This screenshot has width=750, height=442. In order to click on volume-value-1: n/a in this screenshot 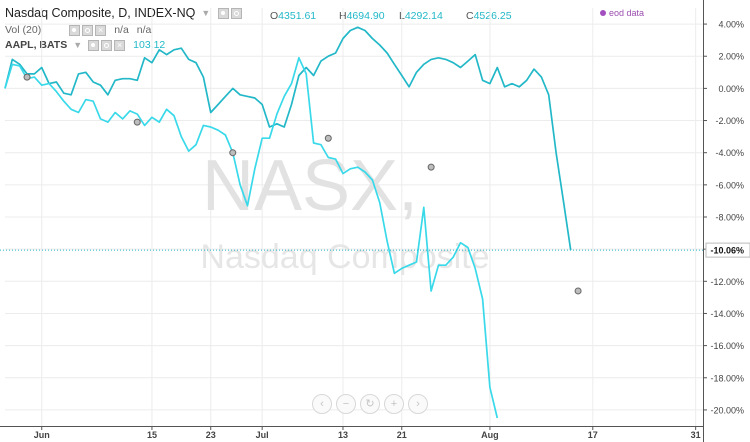, I will do `click(121, 30)`.